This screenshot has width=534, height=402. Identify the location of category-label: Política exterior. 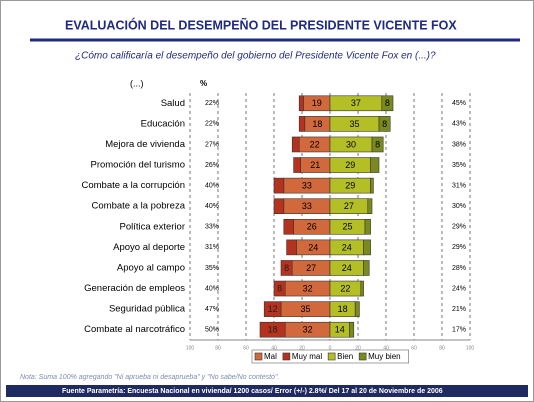
(152, 226).